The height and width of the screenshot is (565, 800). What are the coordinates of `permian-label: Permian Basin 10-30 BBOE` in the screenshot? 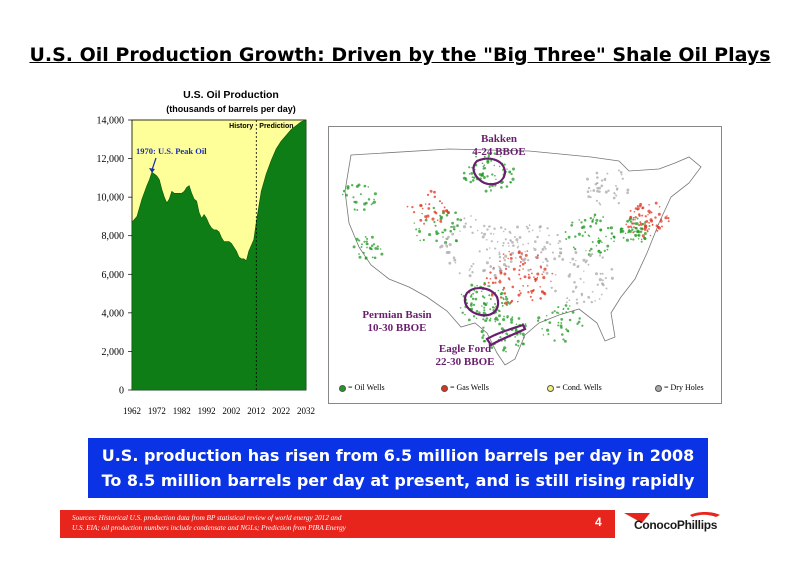 It's located at (397, 322).